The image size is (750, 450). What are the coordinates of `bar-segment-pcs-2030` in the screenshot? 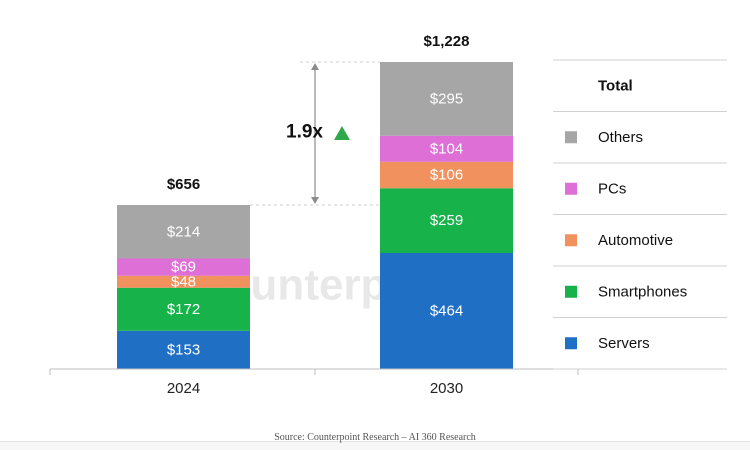 It's located at (446, 148).